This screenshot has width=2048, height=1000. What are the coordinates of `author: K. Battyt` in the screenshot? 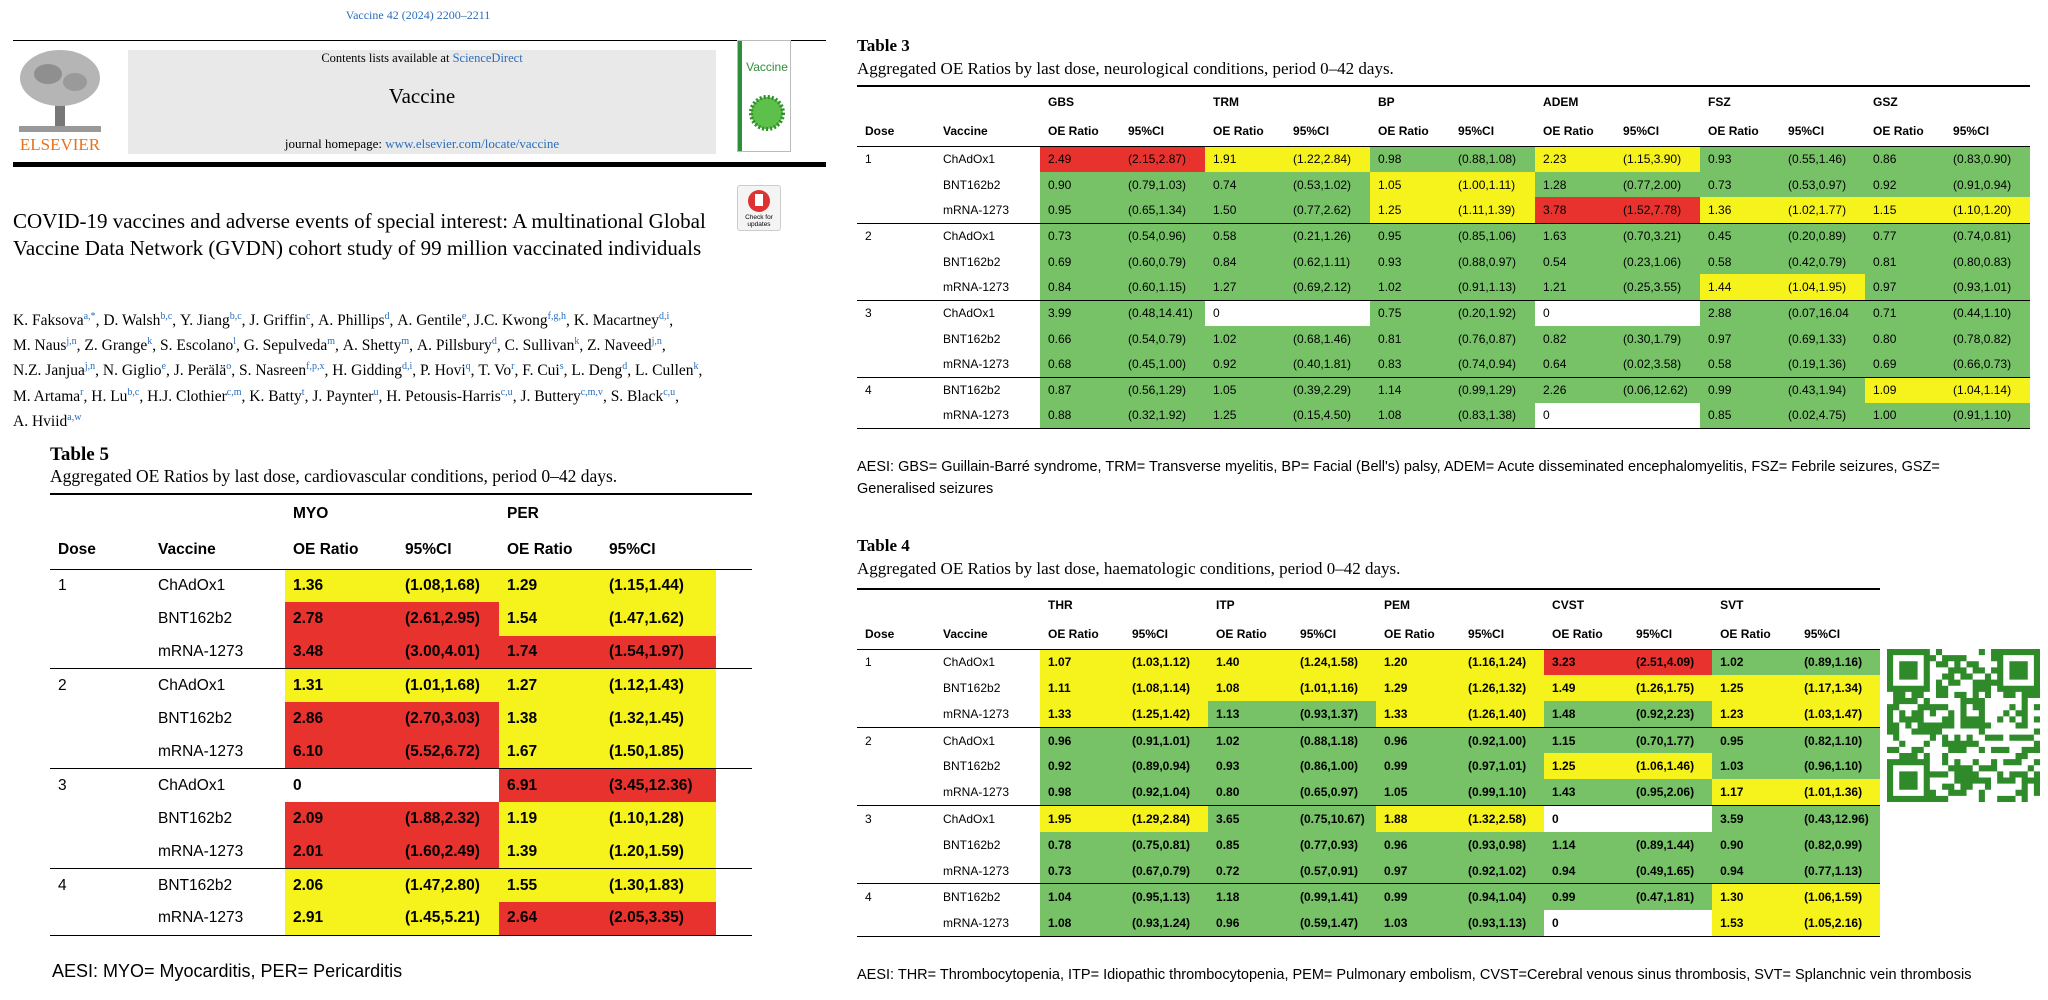 It's located at (280, 395).